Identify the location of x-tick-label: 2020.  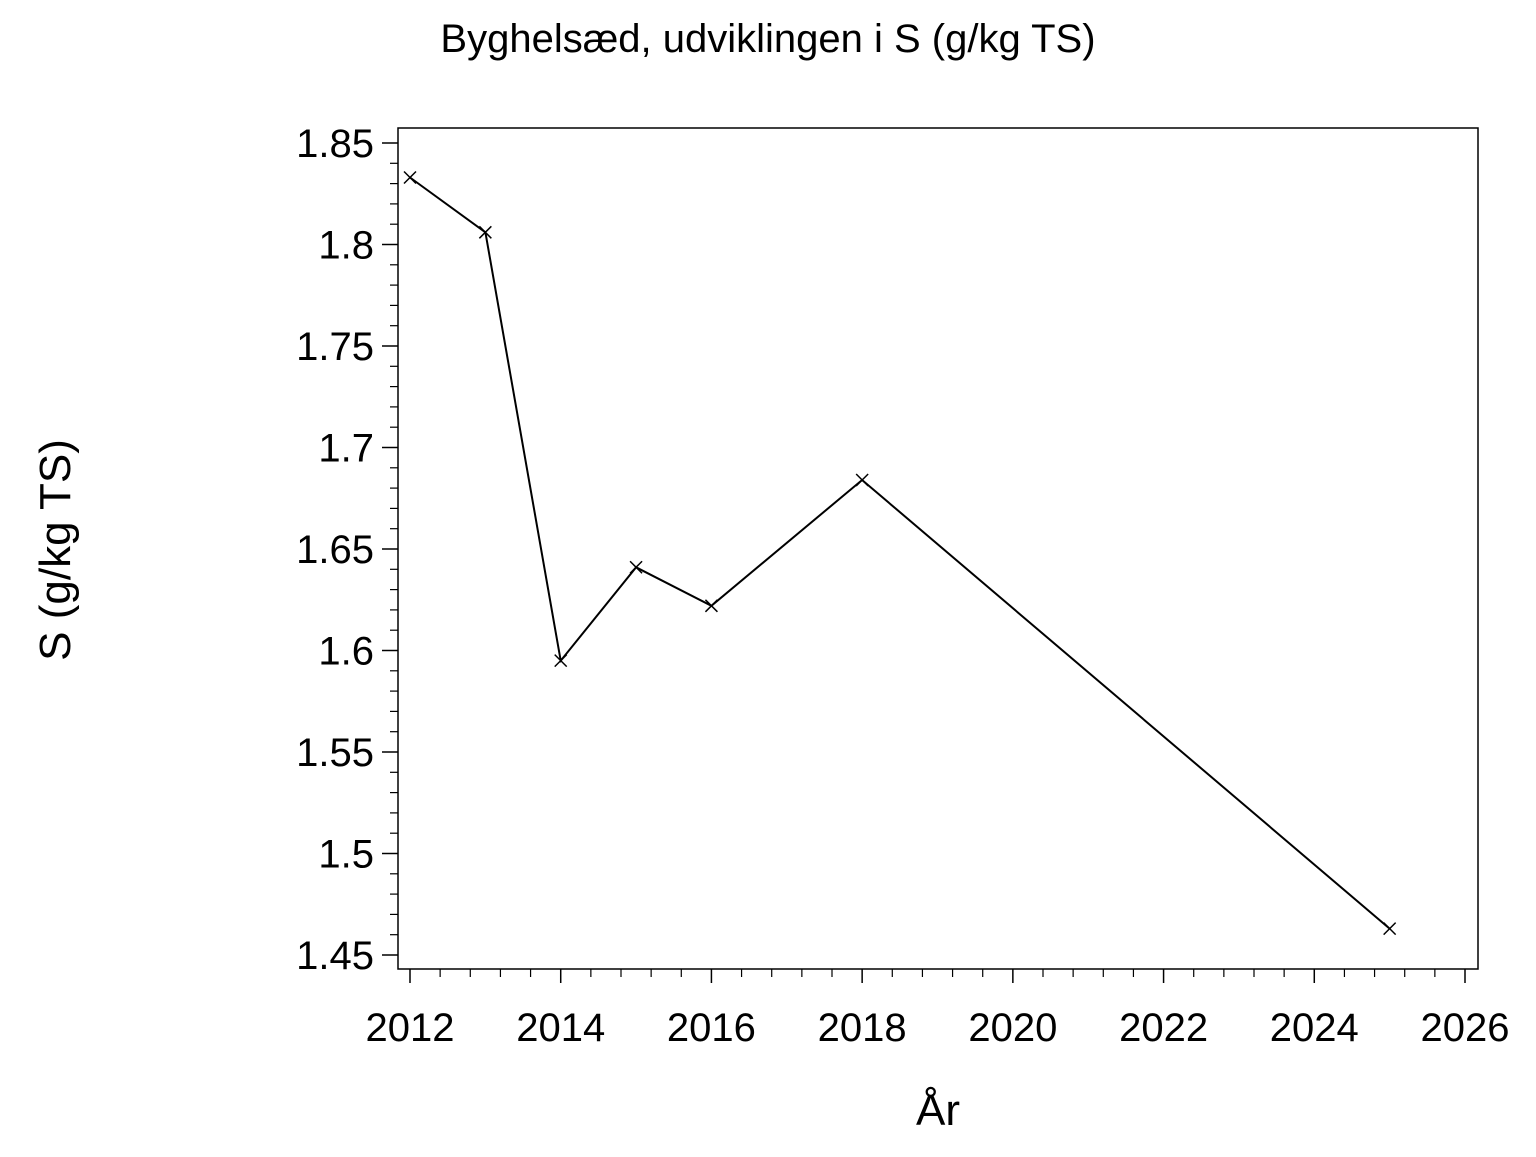
(1012, 1028).